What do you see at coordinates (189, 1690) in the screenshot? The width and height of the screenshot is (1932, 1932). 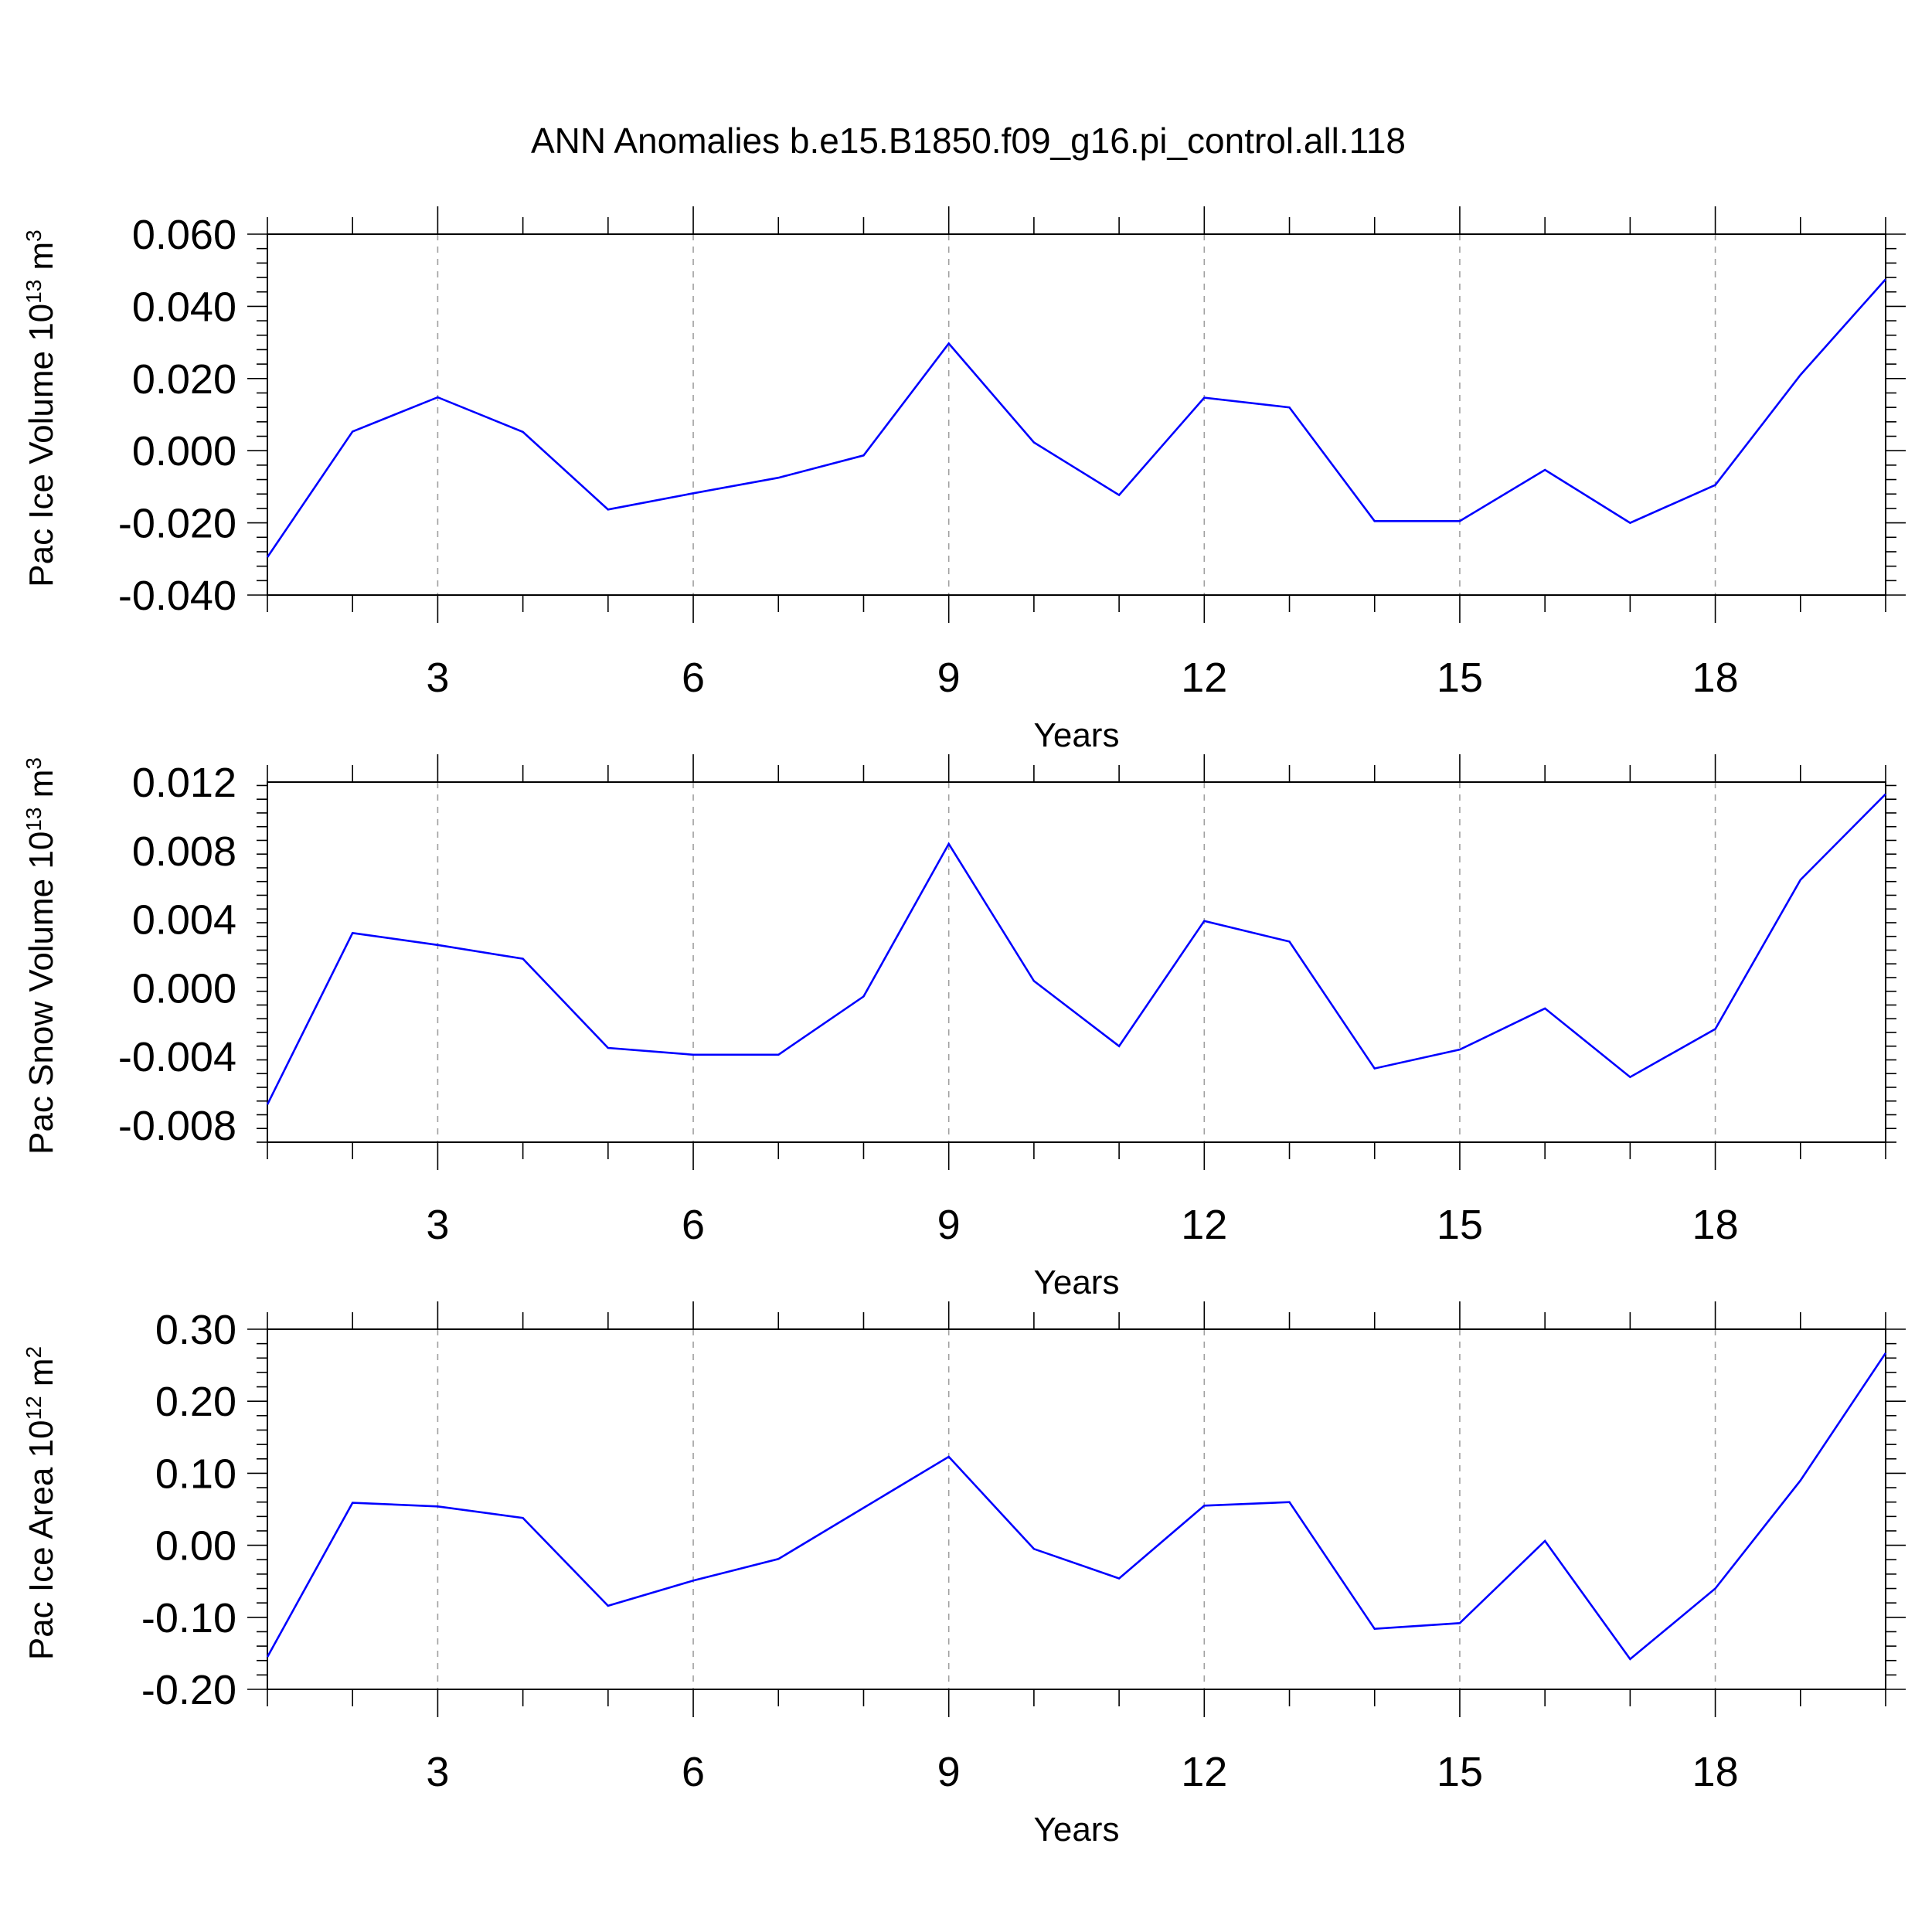 I see `y-tick-label: -0.20` at bounding box center [189, 1690].